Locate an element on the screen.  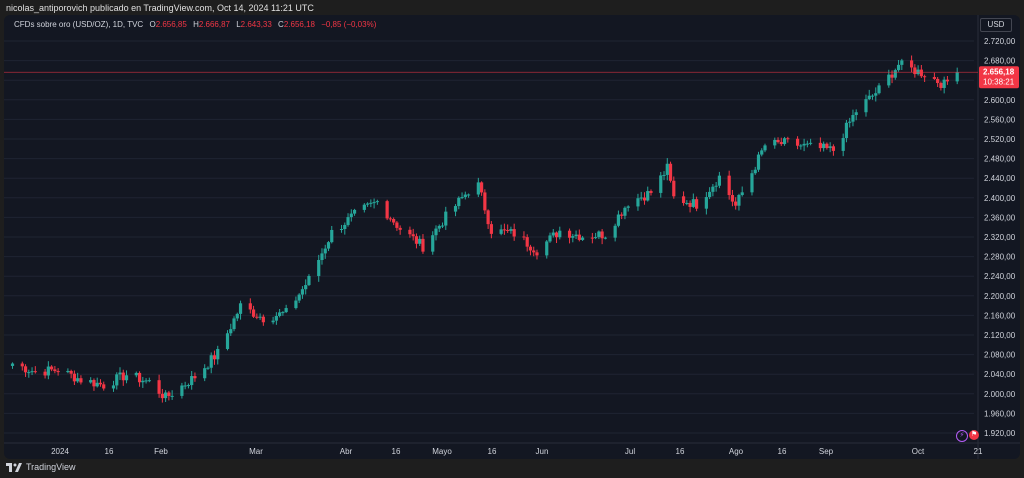
price-tick-label: 2.600,00 is located at coordinates (1000, 100).